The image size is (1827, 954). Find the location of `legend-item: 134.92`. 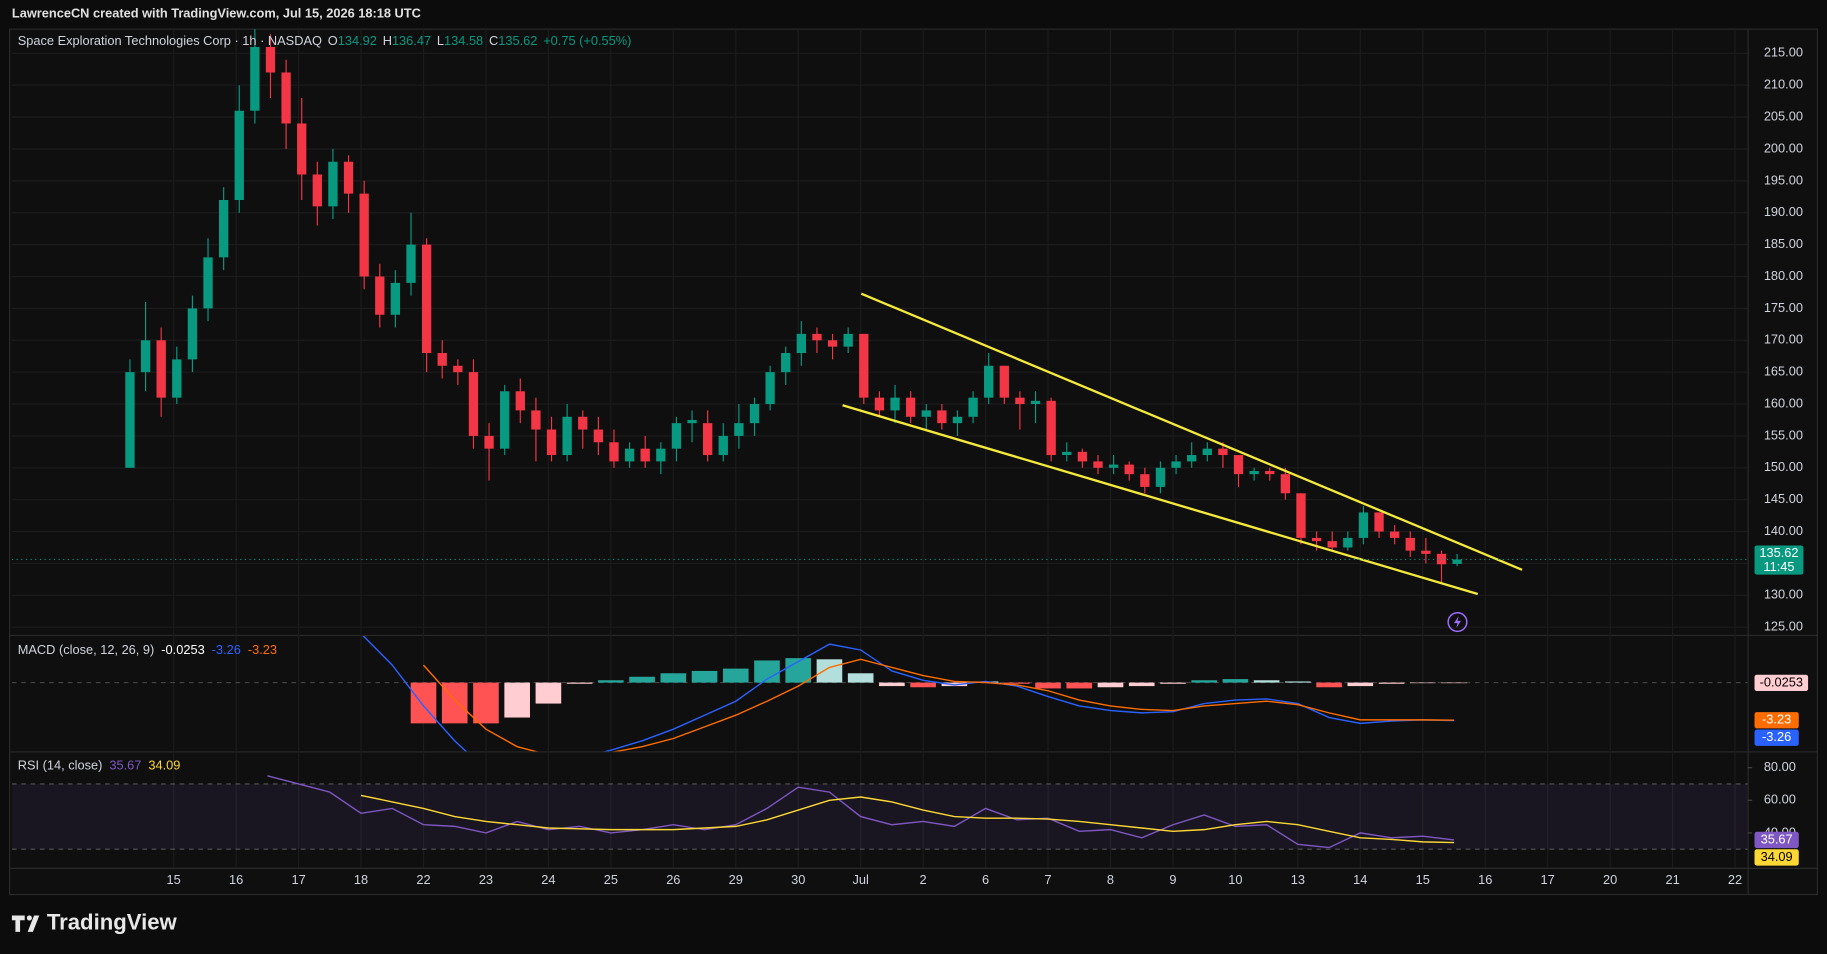

legend-item: 134.92 is located at coordinates (357, 40).